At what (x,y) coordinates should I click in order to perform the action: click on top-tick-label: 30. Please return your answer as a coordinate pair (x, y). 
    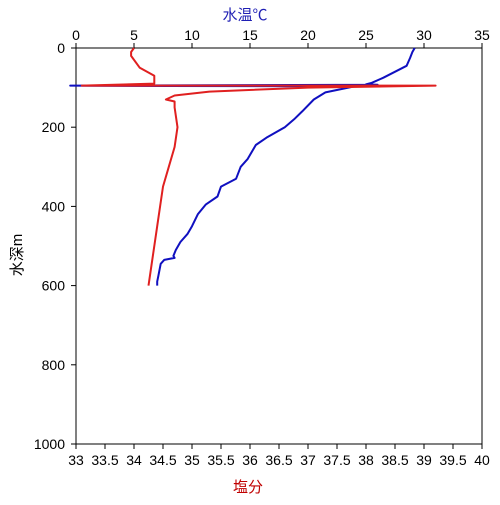
    Looking at the image, I should click on (424, 35).